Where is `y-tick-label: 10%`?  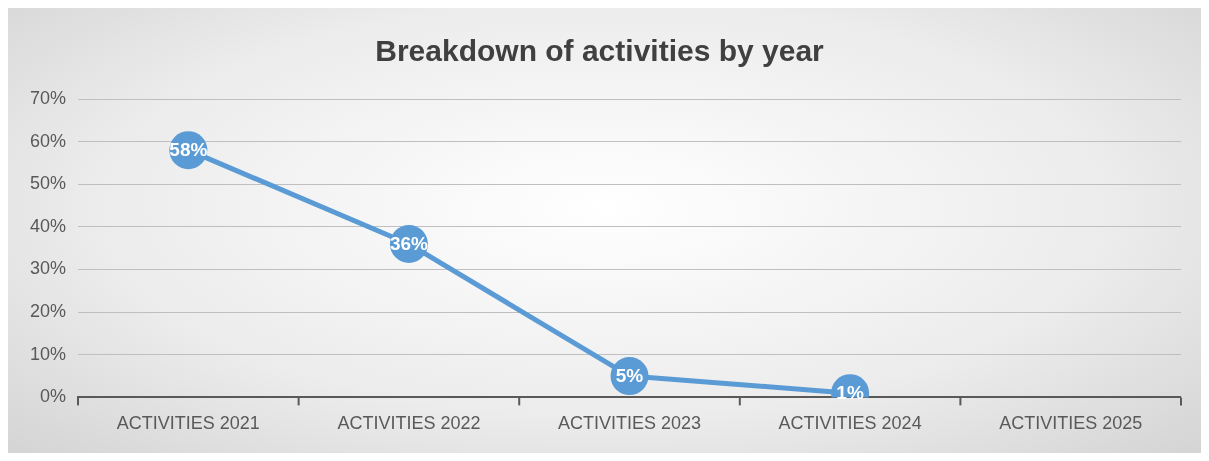
y-tick-label: 10% is located at coordinates (48, 353).